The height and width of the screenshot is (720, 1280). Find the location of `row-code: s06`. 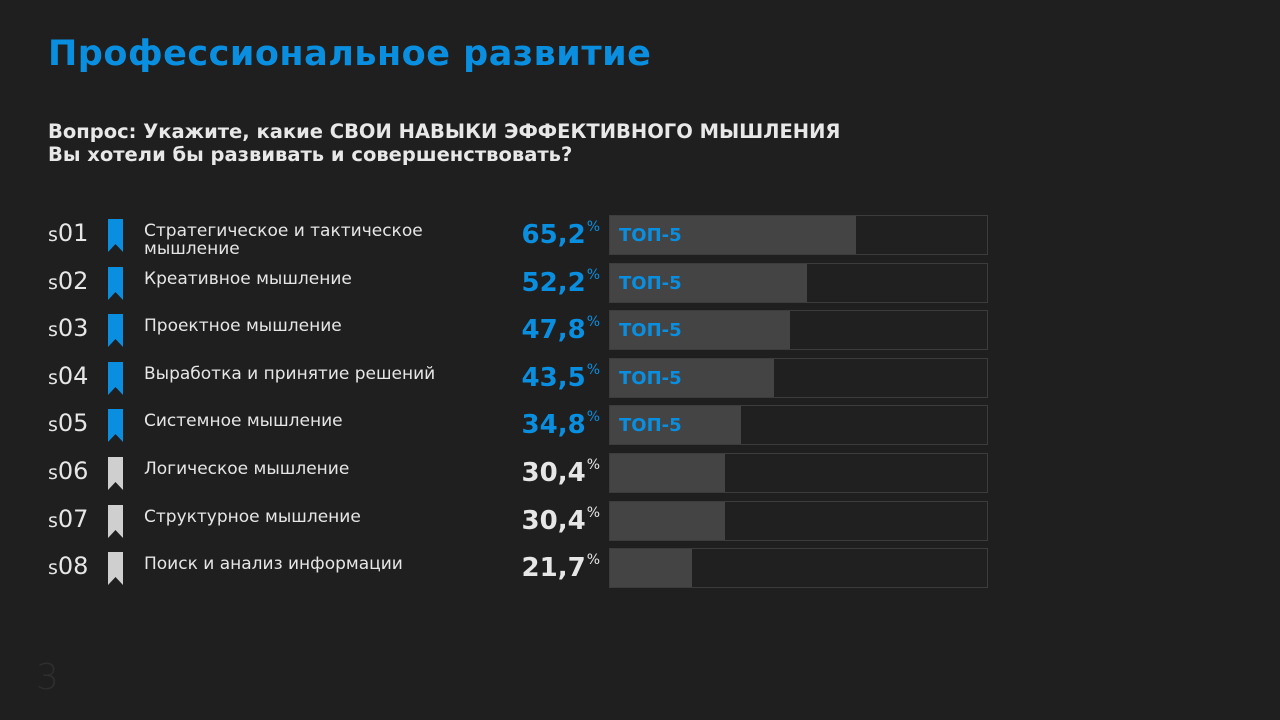

row-code: s06 is located at coordinates (68, 471).